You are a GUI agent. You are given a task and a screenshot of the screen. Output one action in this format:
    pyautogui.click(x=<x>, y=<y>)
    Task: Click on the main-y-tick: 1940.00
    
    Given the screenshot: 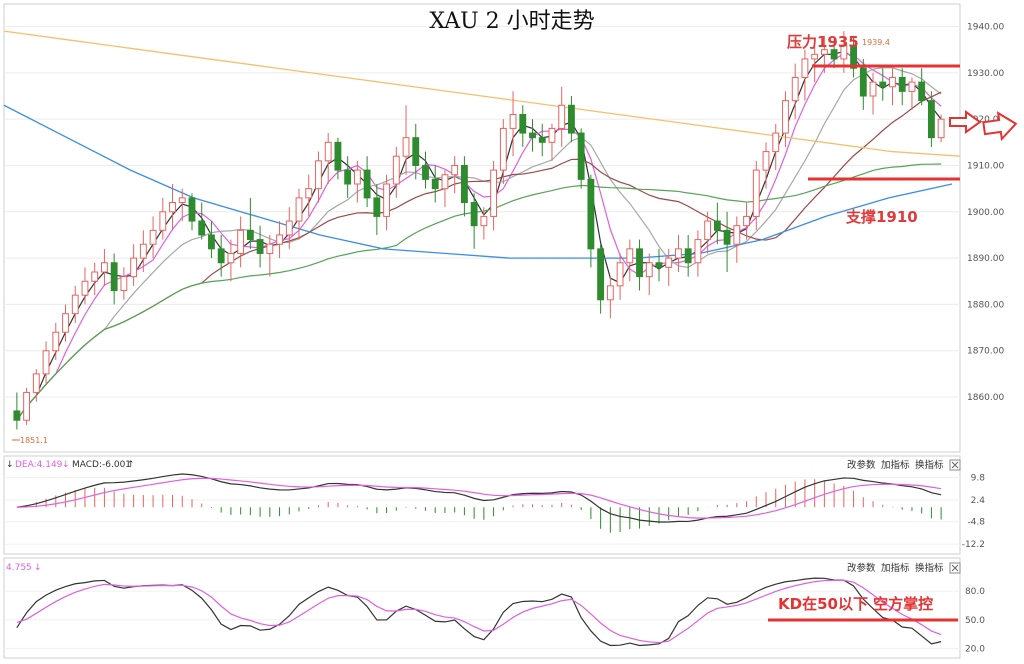 What is the action you would take?
    pyautogui.click(x=985, y=28)
    